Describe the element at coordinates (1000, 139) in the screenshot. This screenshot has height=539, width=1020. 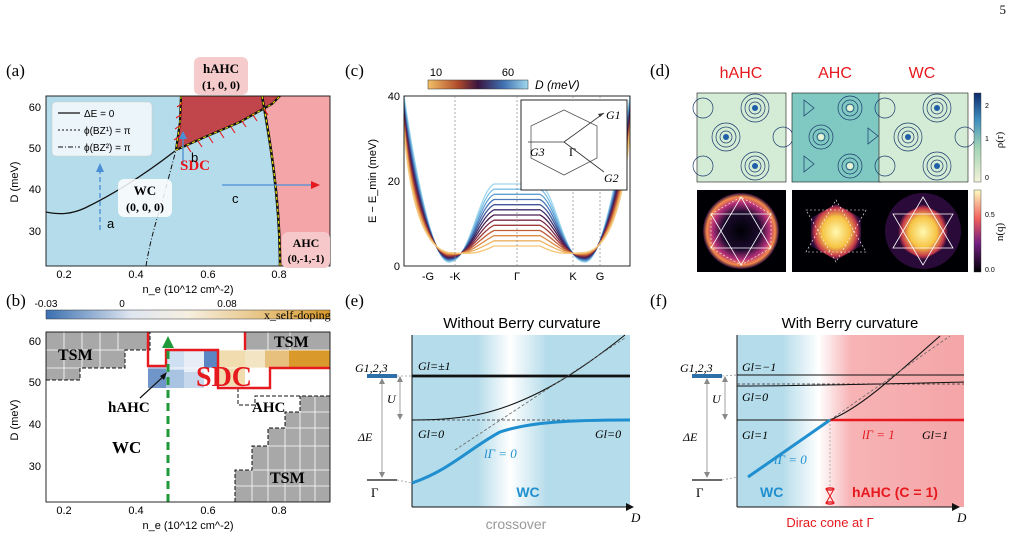
I see `d-top-cb-label: ρ(r)` at that location.